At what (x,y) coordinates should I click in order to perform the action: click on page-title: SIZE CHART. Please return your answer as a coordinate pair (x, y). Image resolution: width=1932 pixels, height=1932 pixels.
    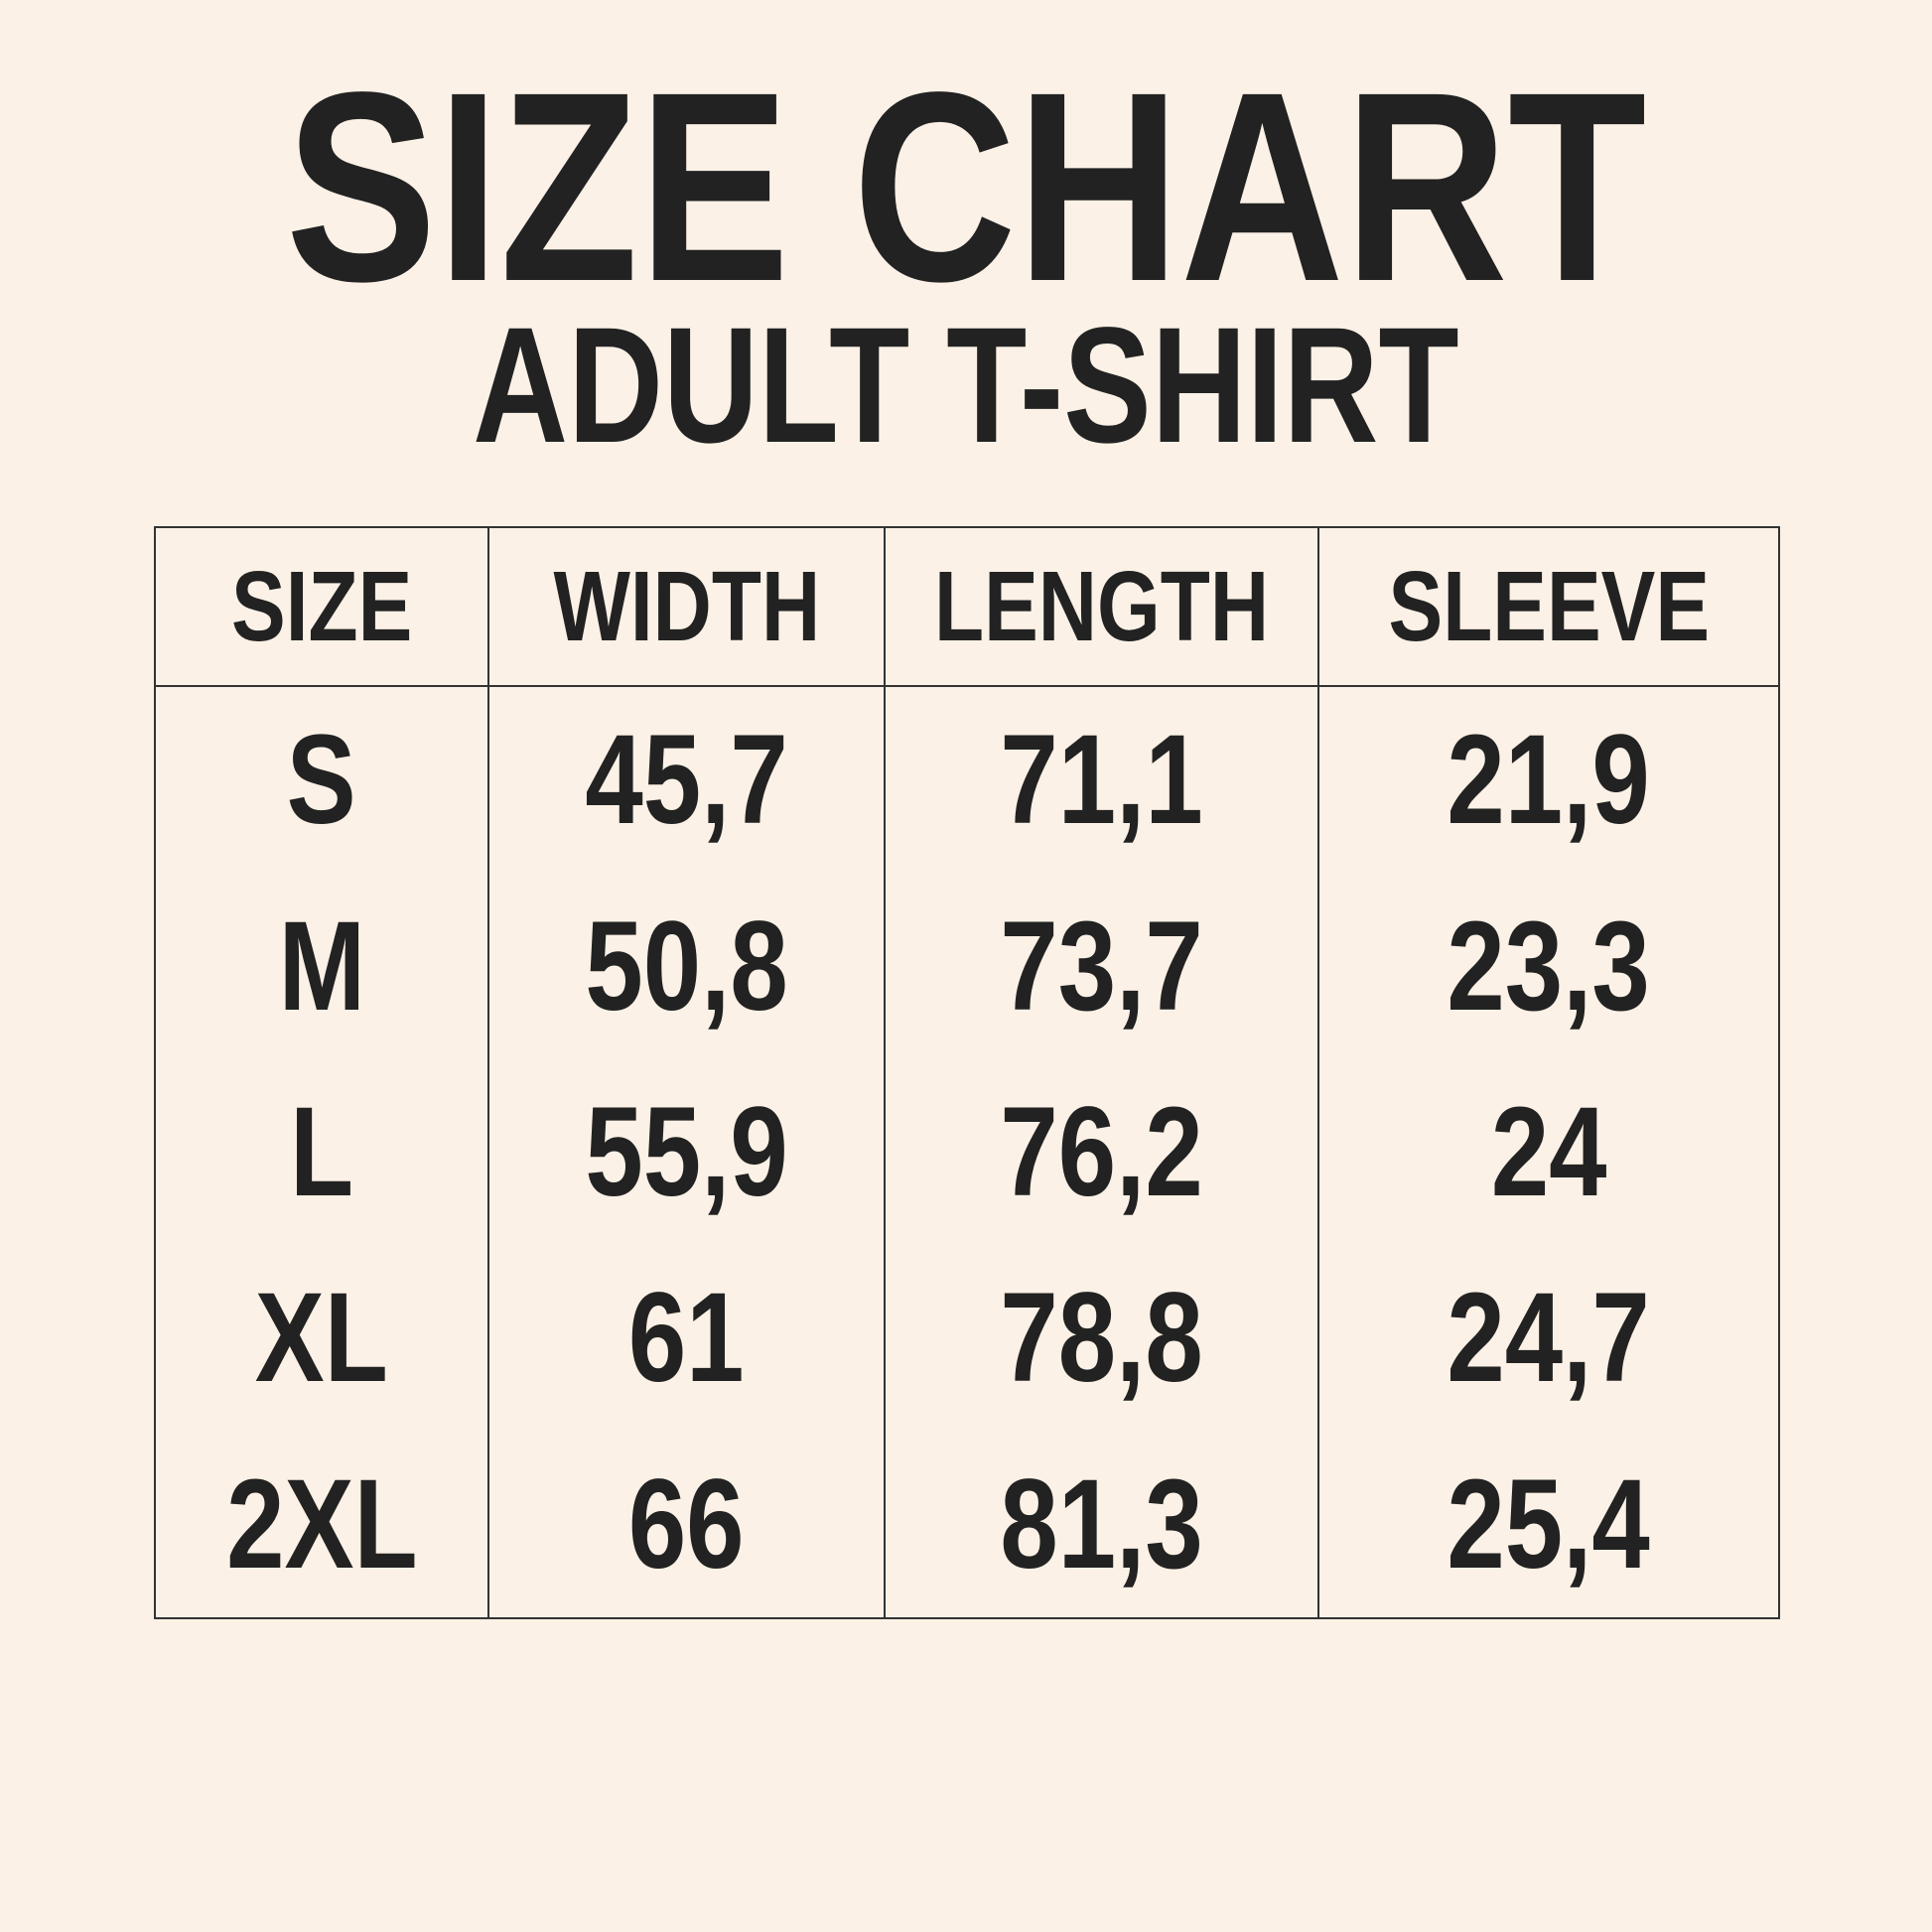
    Looking at the image, I should click on (966, 187).